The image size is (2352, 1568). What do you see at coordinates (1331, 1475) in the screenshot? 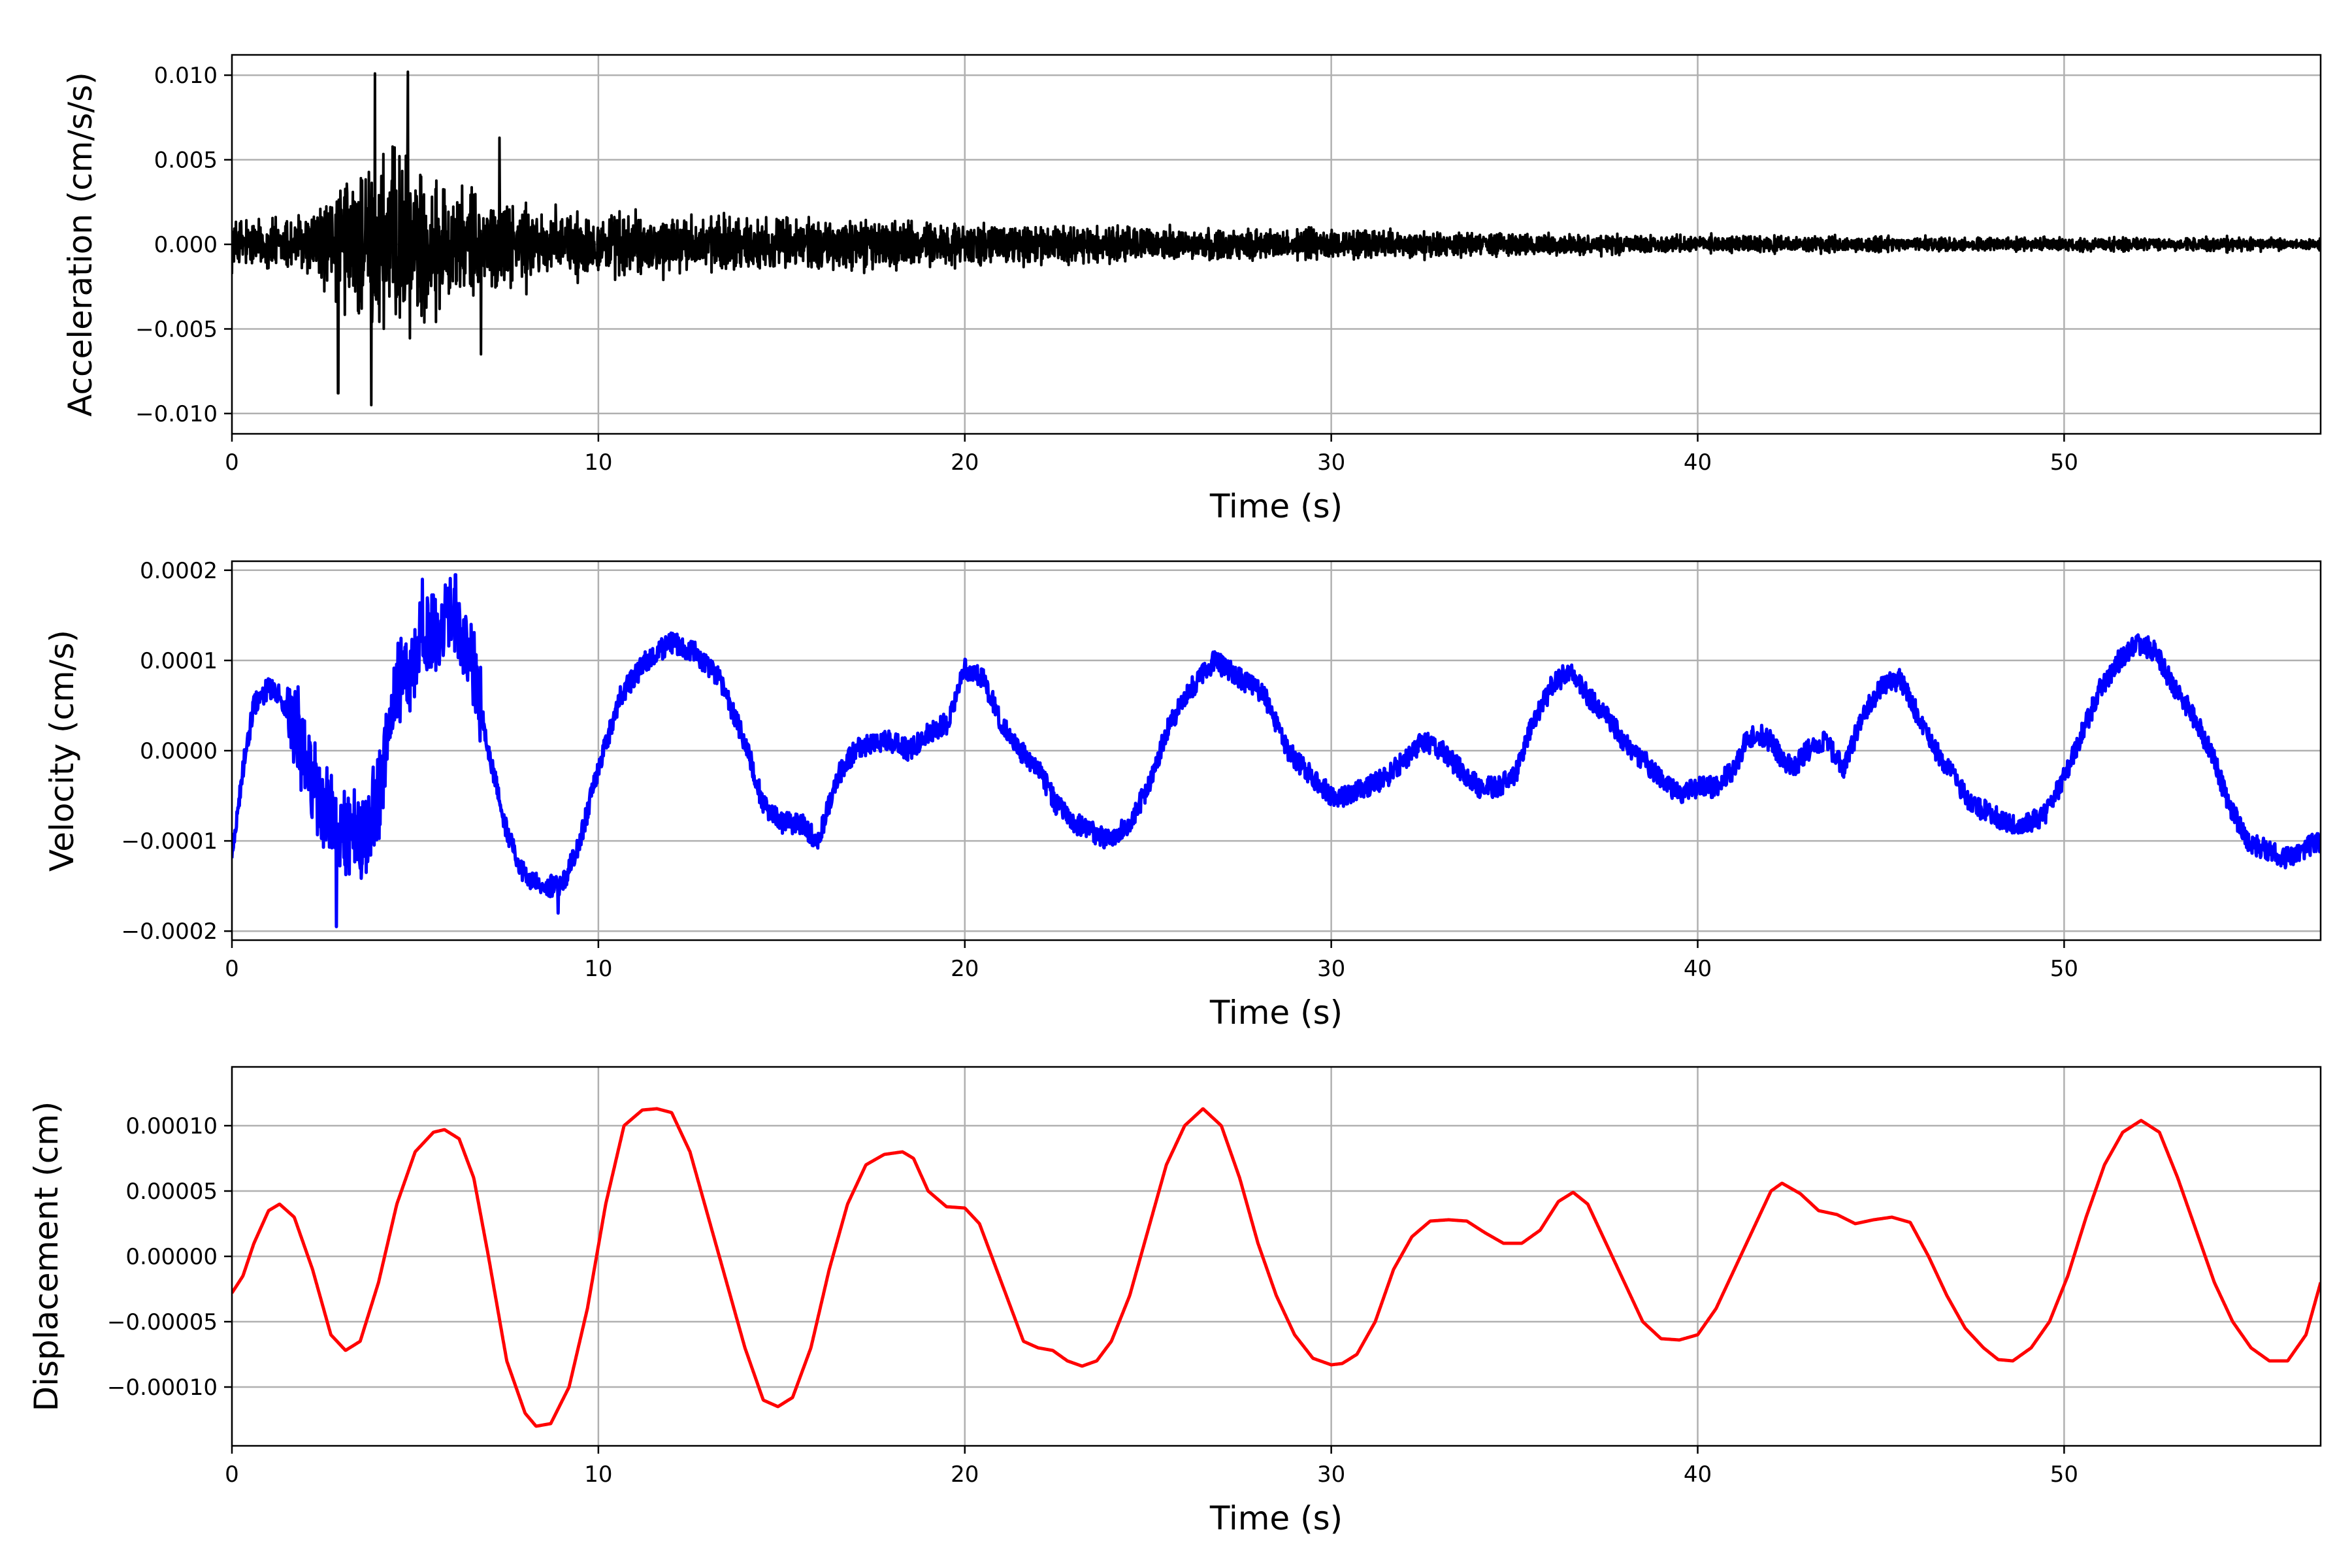
I see `displacement-xtick-label: 30` at bounding box center [1331, 1475].